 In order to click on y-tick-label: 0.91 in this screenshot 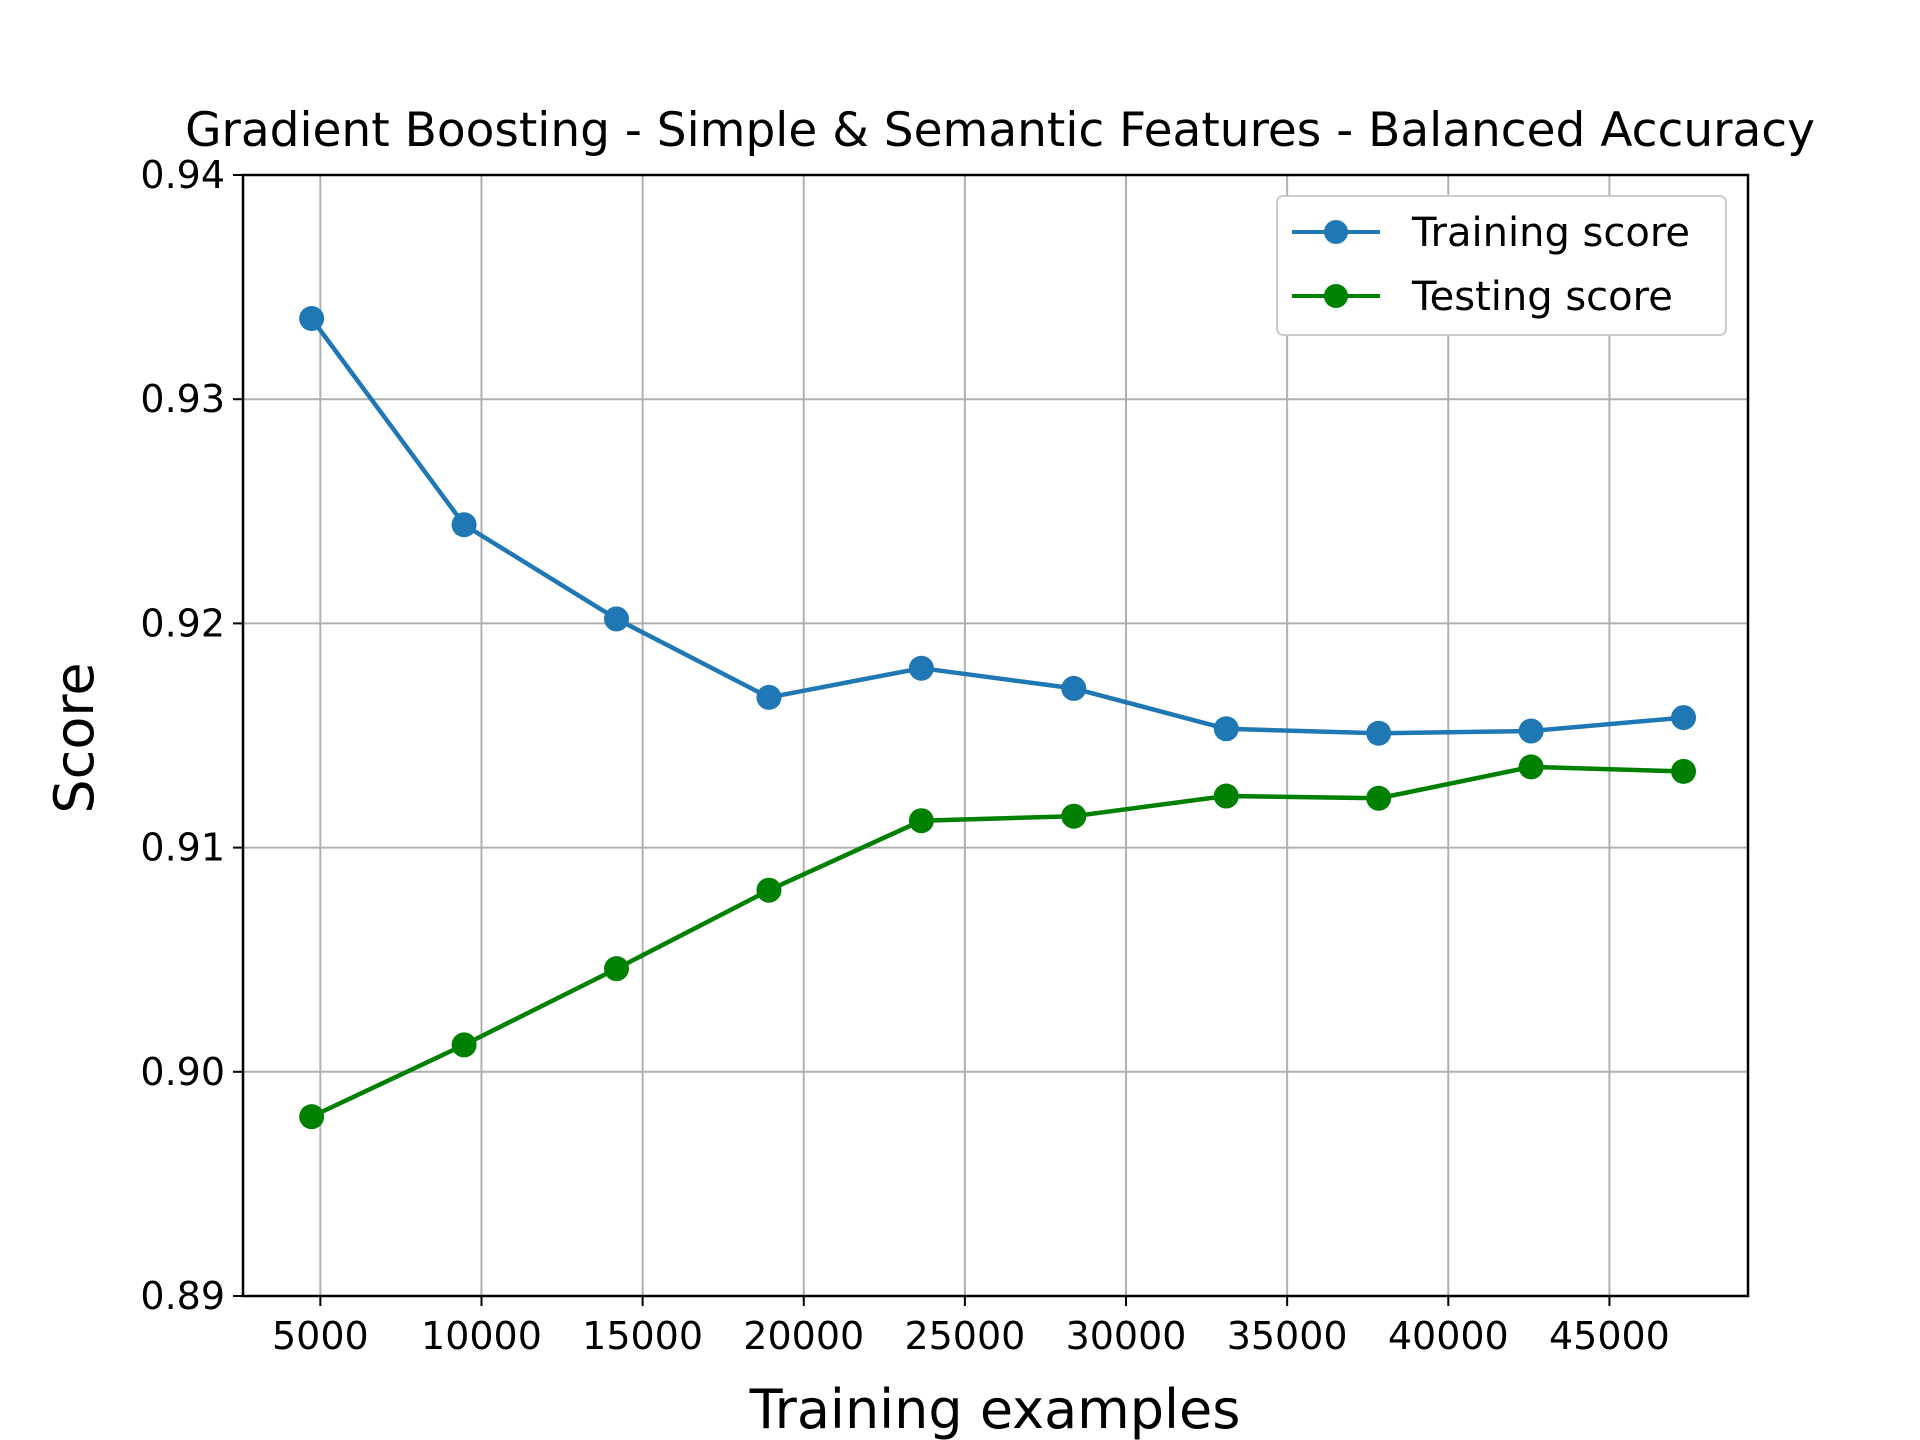, I will do `click(182, 848)`.